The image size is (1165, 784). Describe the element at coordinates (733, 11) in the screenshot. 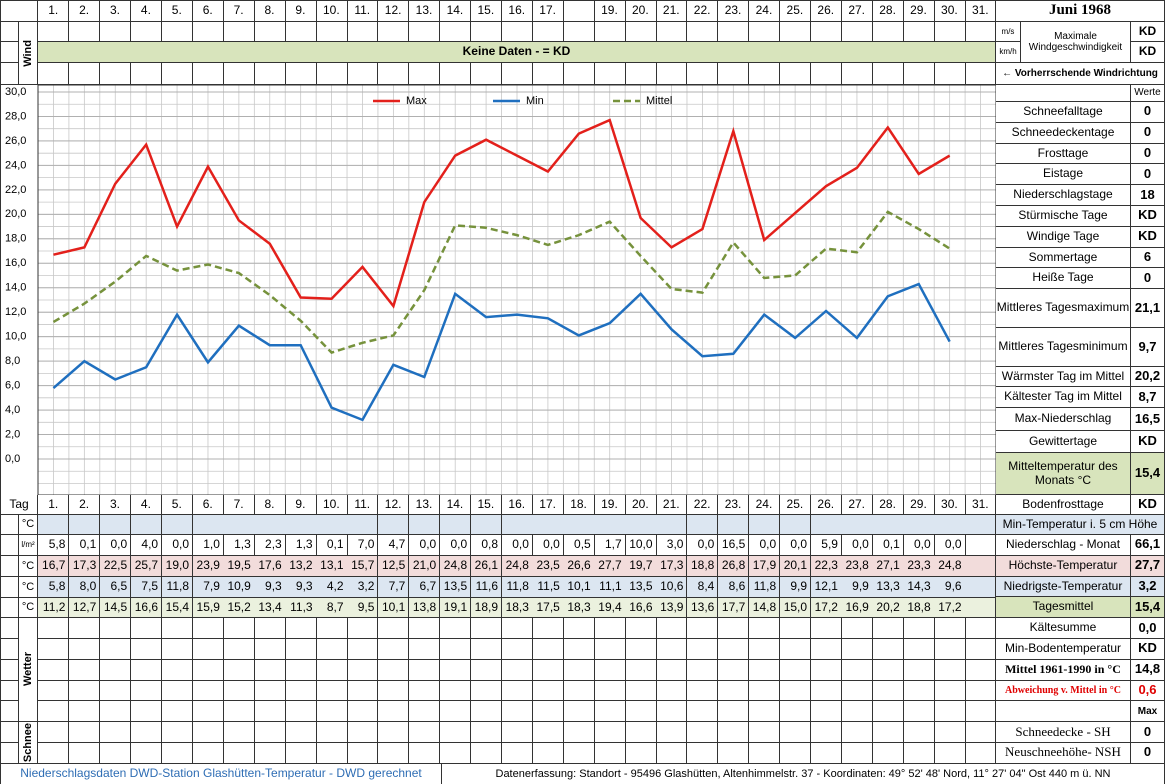

I see `day-header: 23.` at that location.